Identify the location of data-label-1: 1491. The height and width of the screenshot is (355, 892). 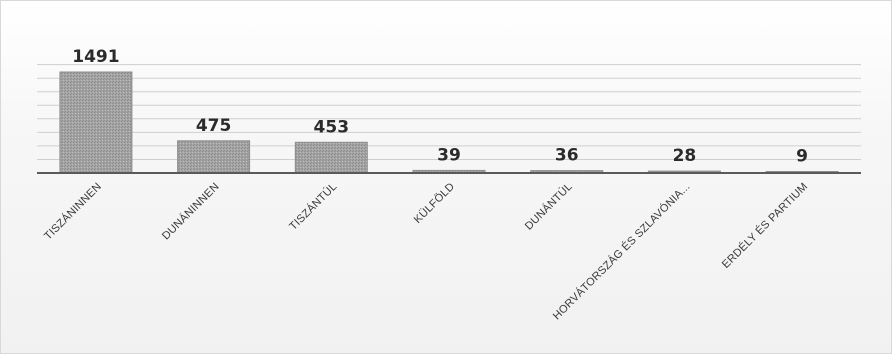
(95, 57).